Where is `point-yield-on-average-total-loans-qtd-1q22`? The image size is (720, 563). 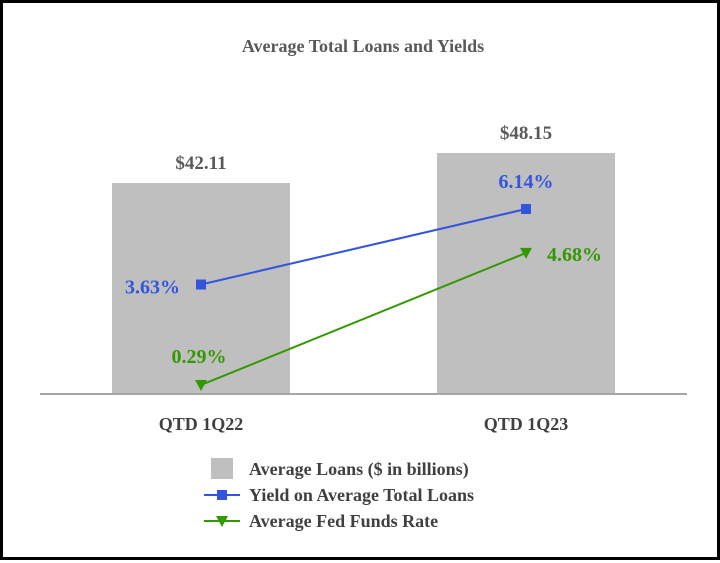 point-yield-on-average-total-loans-qtd-1q22 is located at coordinates (201, 284).